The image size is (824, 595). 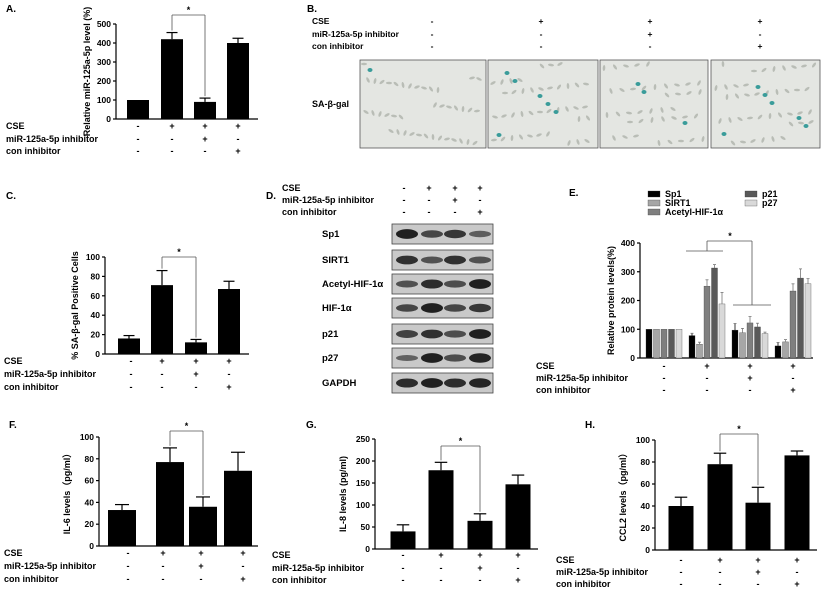 What do you see at coordinates (330, 104) in the screenshot?
I see `stain-label: SA-β-gal` at bounding box center [330, 104].